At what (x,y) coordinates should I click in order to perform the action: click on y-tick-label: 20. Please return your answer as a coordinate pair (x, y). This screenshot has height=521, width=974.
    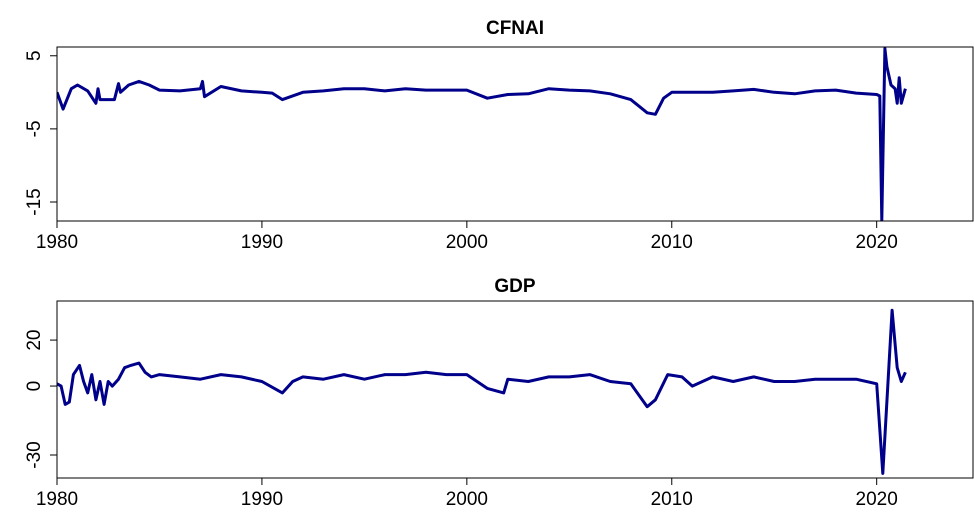
    Looking at the image, I should click on (34, 340).